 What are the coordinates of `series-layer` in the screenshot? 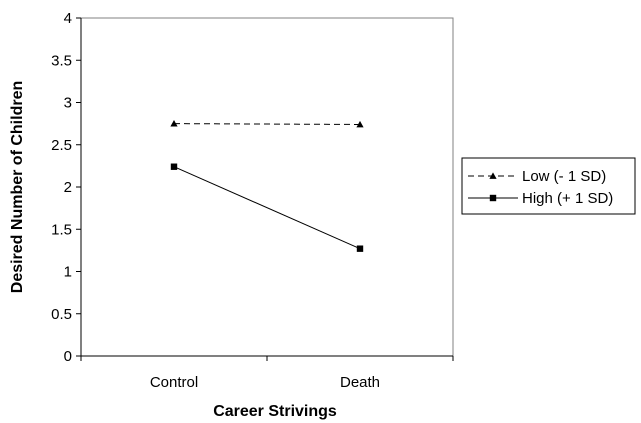 It's located at (267, 186).